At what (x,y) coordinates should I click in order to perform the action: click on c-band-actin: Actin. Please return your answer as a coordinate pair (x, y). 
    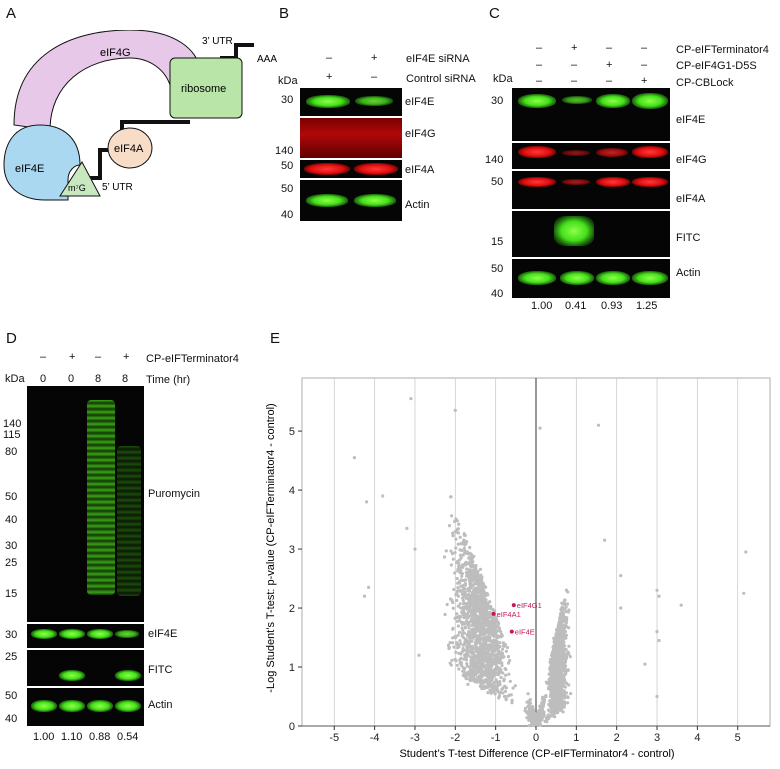
    Looking at the image, I should click on (688, 273).